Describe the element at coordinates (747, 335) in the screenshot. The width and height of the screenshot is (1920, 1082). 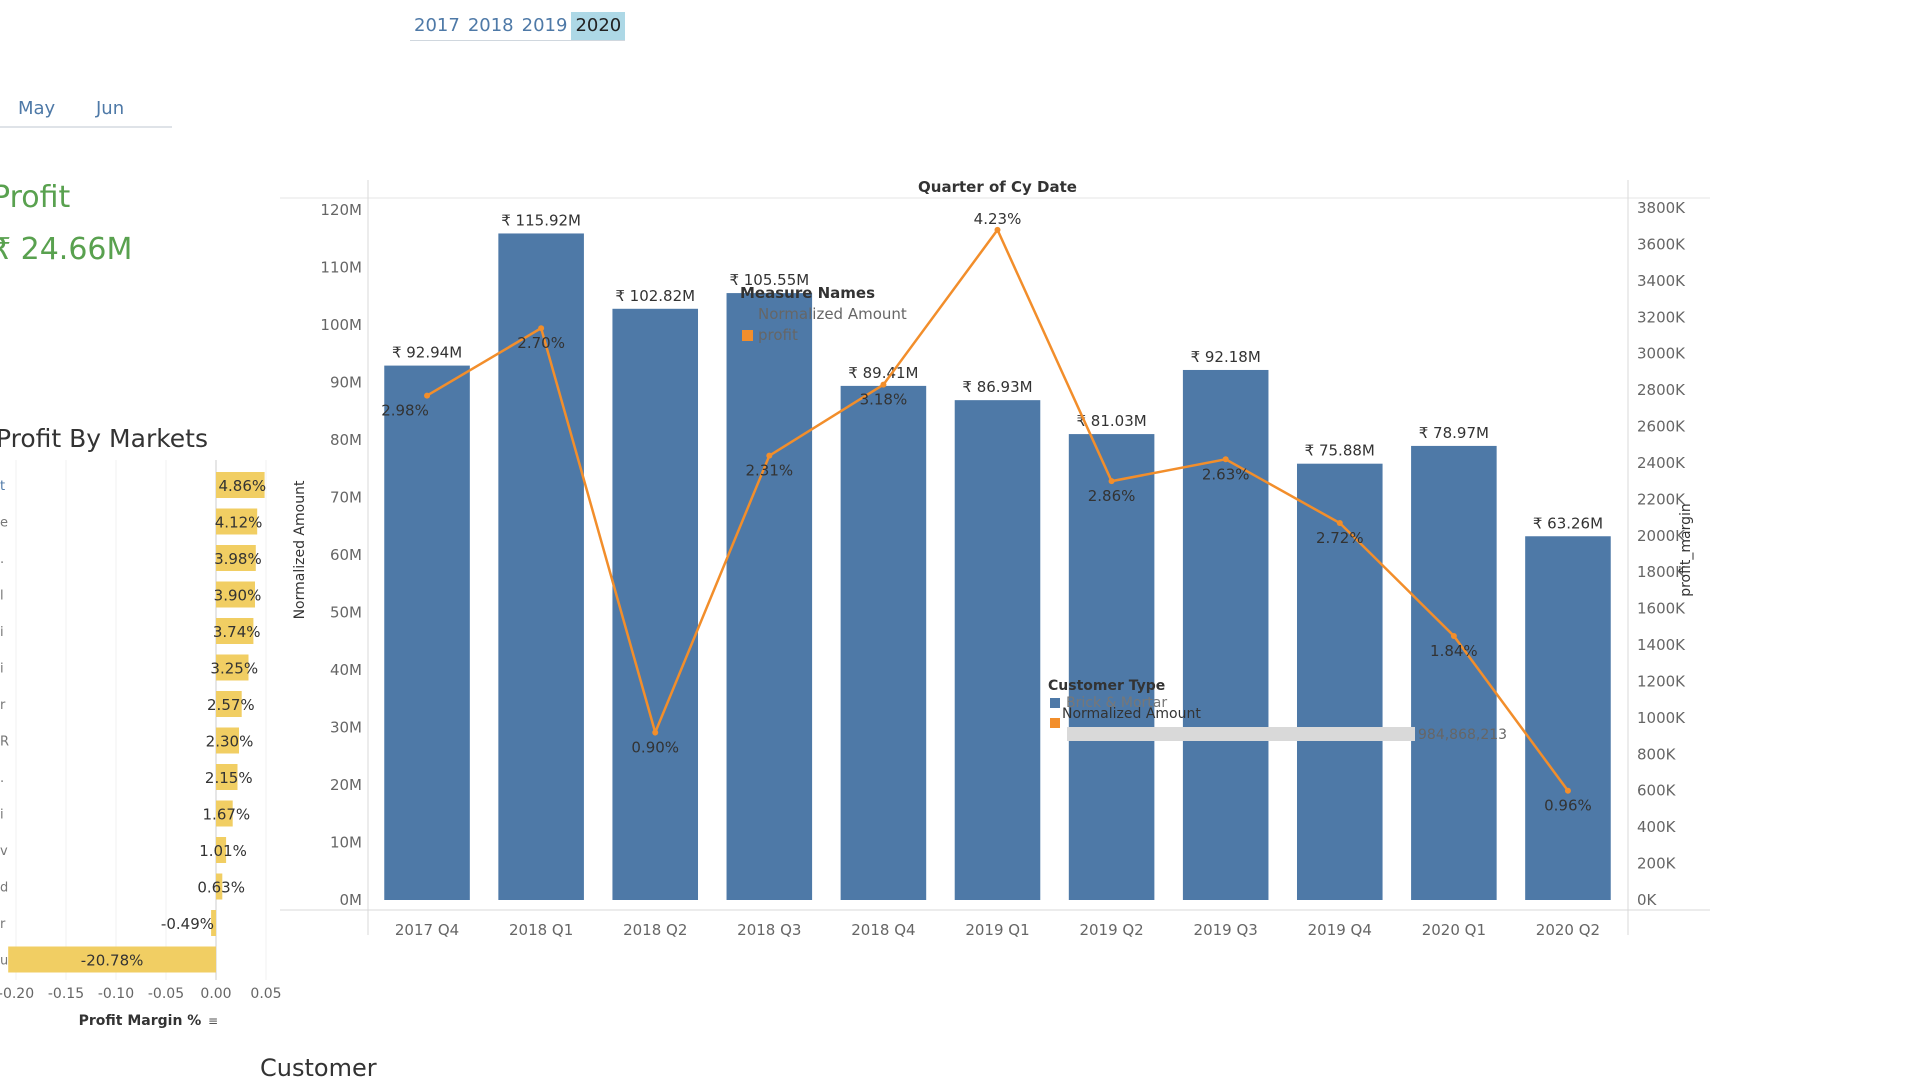
I see `legend-swatch-profit` at that location.